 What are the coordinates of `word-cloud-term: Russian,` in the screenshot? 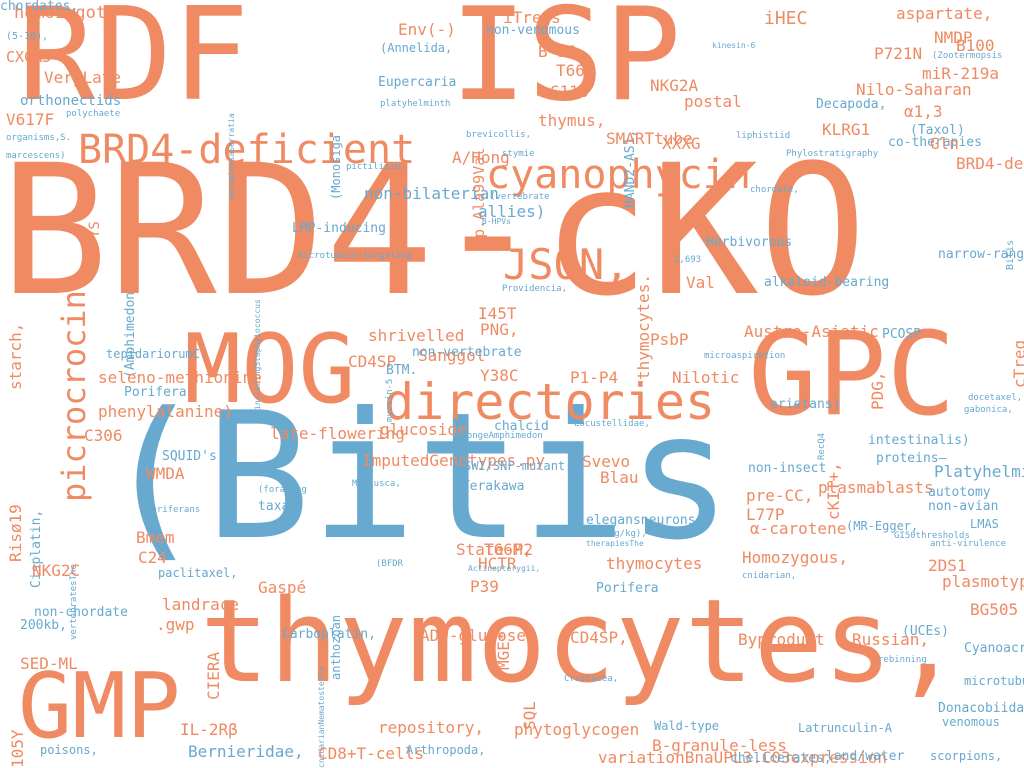 It's located at (891, 639).